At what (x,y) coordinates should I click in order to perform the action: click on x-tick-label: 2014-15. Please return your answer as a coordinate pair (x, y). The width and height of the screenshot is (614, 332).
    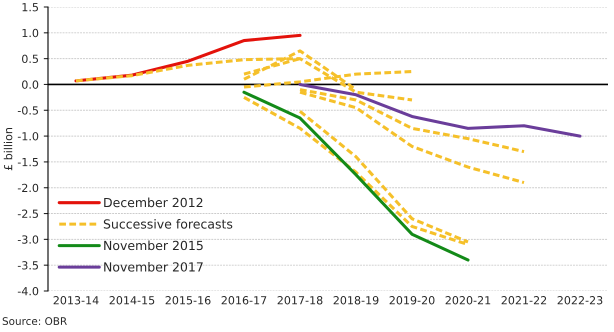
    Looking at the image, I should click on (132, 300).